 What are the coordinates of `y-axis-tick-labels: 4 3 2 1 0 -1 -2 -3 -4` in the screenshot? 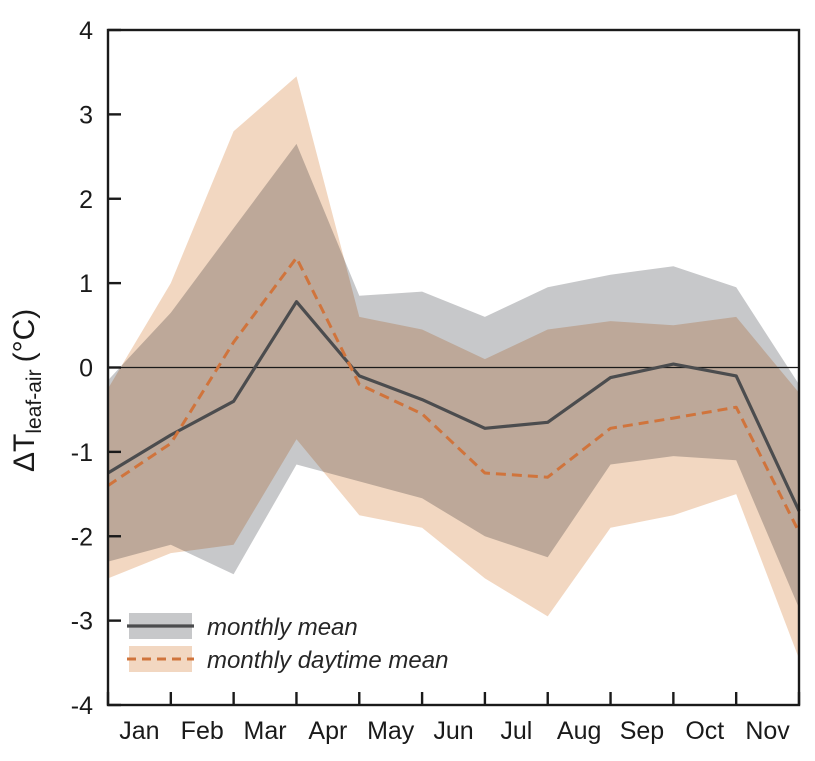 It's located at (82, 368).